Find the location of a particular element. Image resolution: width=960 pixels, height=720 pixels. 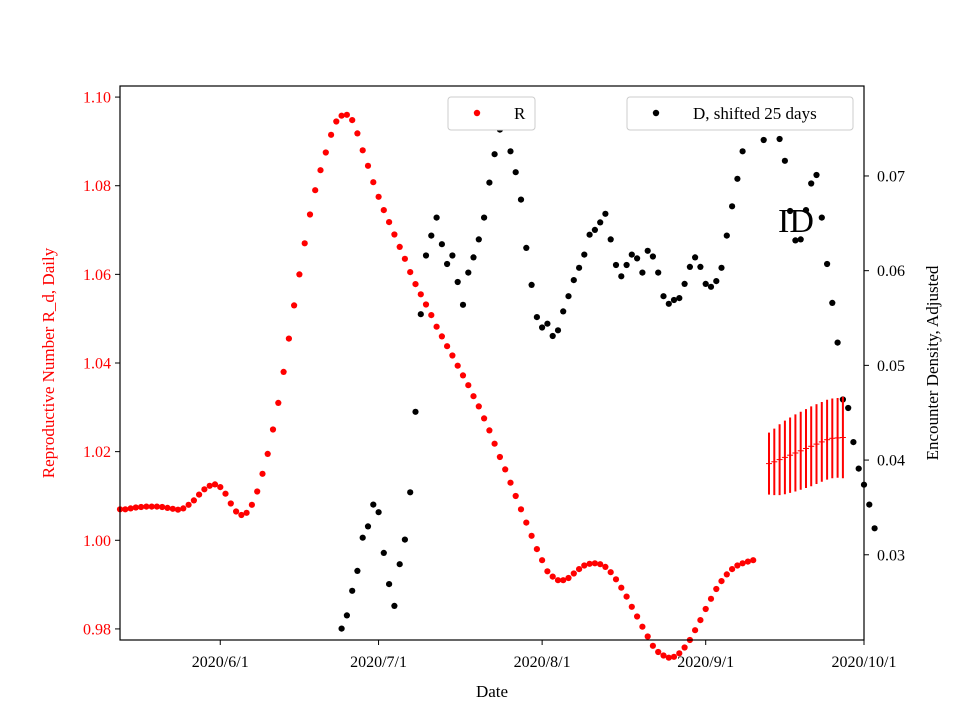

y-right-axis-label: Encounter Density, Adjusted is located at coordinates (932, 362).